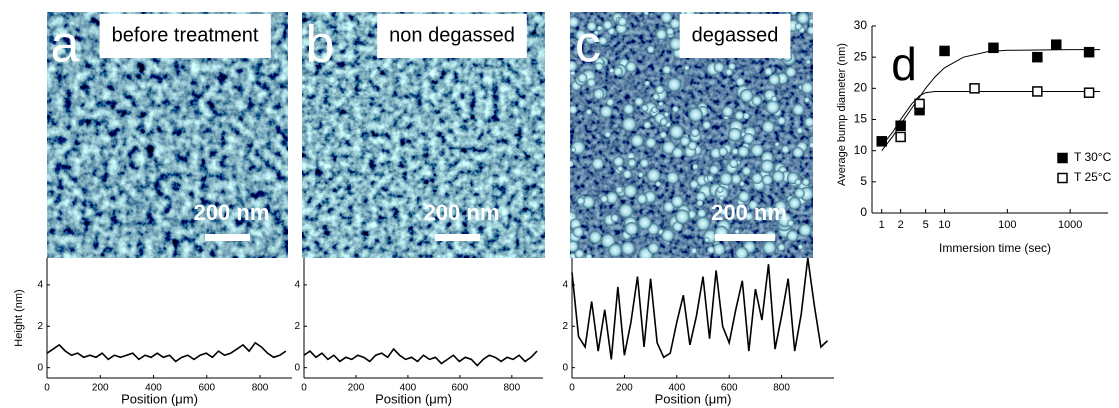  I want to click on y-tick-label: 10, so click(861, 150).